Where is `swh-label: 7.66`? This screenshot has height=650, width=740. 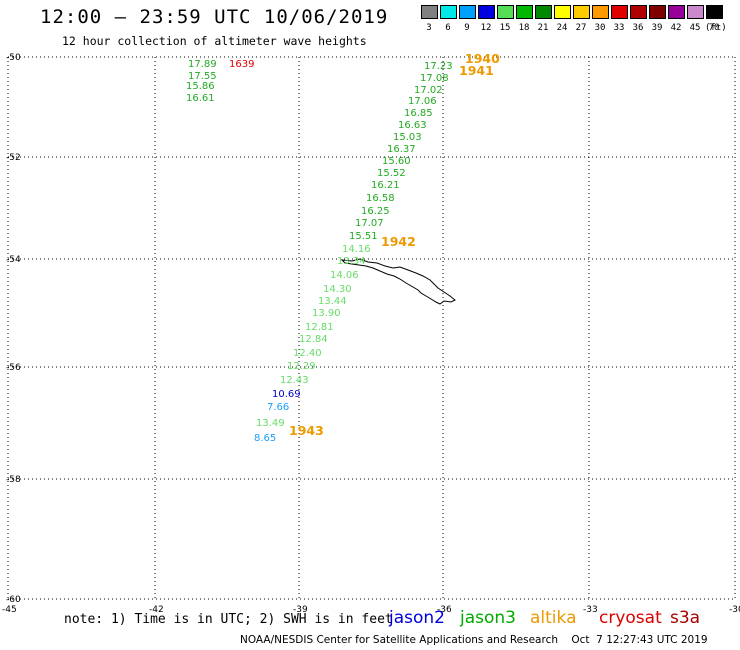
swh-label: 7.66 is located at coordinates (278, 407).